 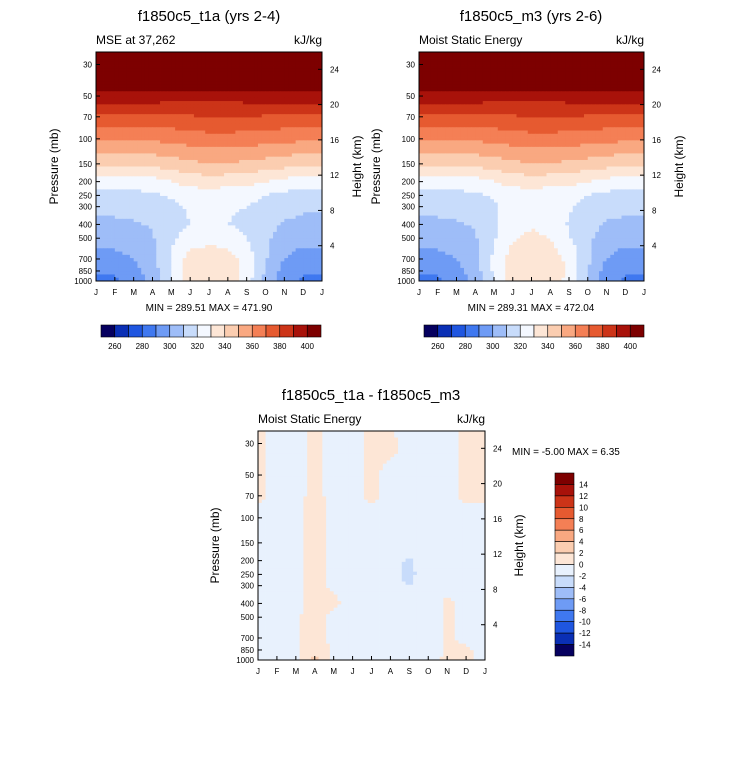 I want to click on x-tick-label: J, so click(x=190, y=292).